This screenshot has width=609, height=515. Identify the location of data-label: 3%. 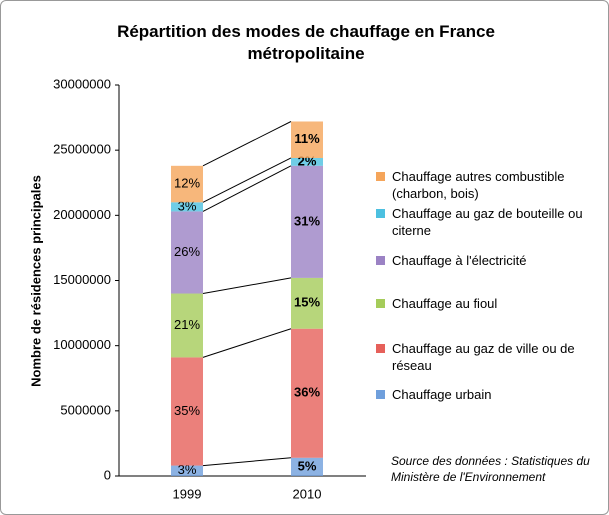
(187, 469).